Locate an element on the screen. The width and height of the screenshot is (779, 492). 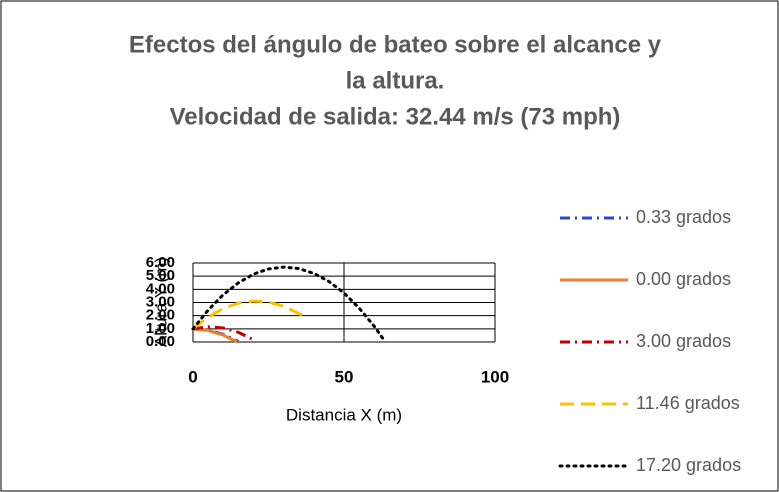
x-axis-title: Distancia X (m) is located at coordinates (344, 414).